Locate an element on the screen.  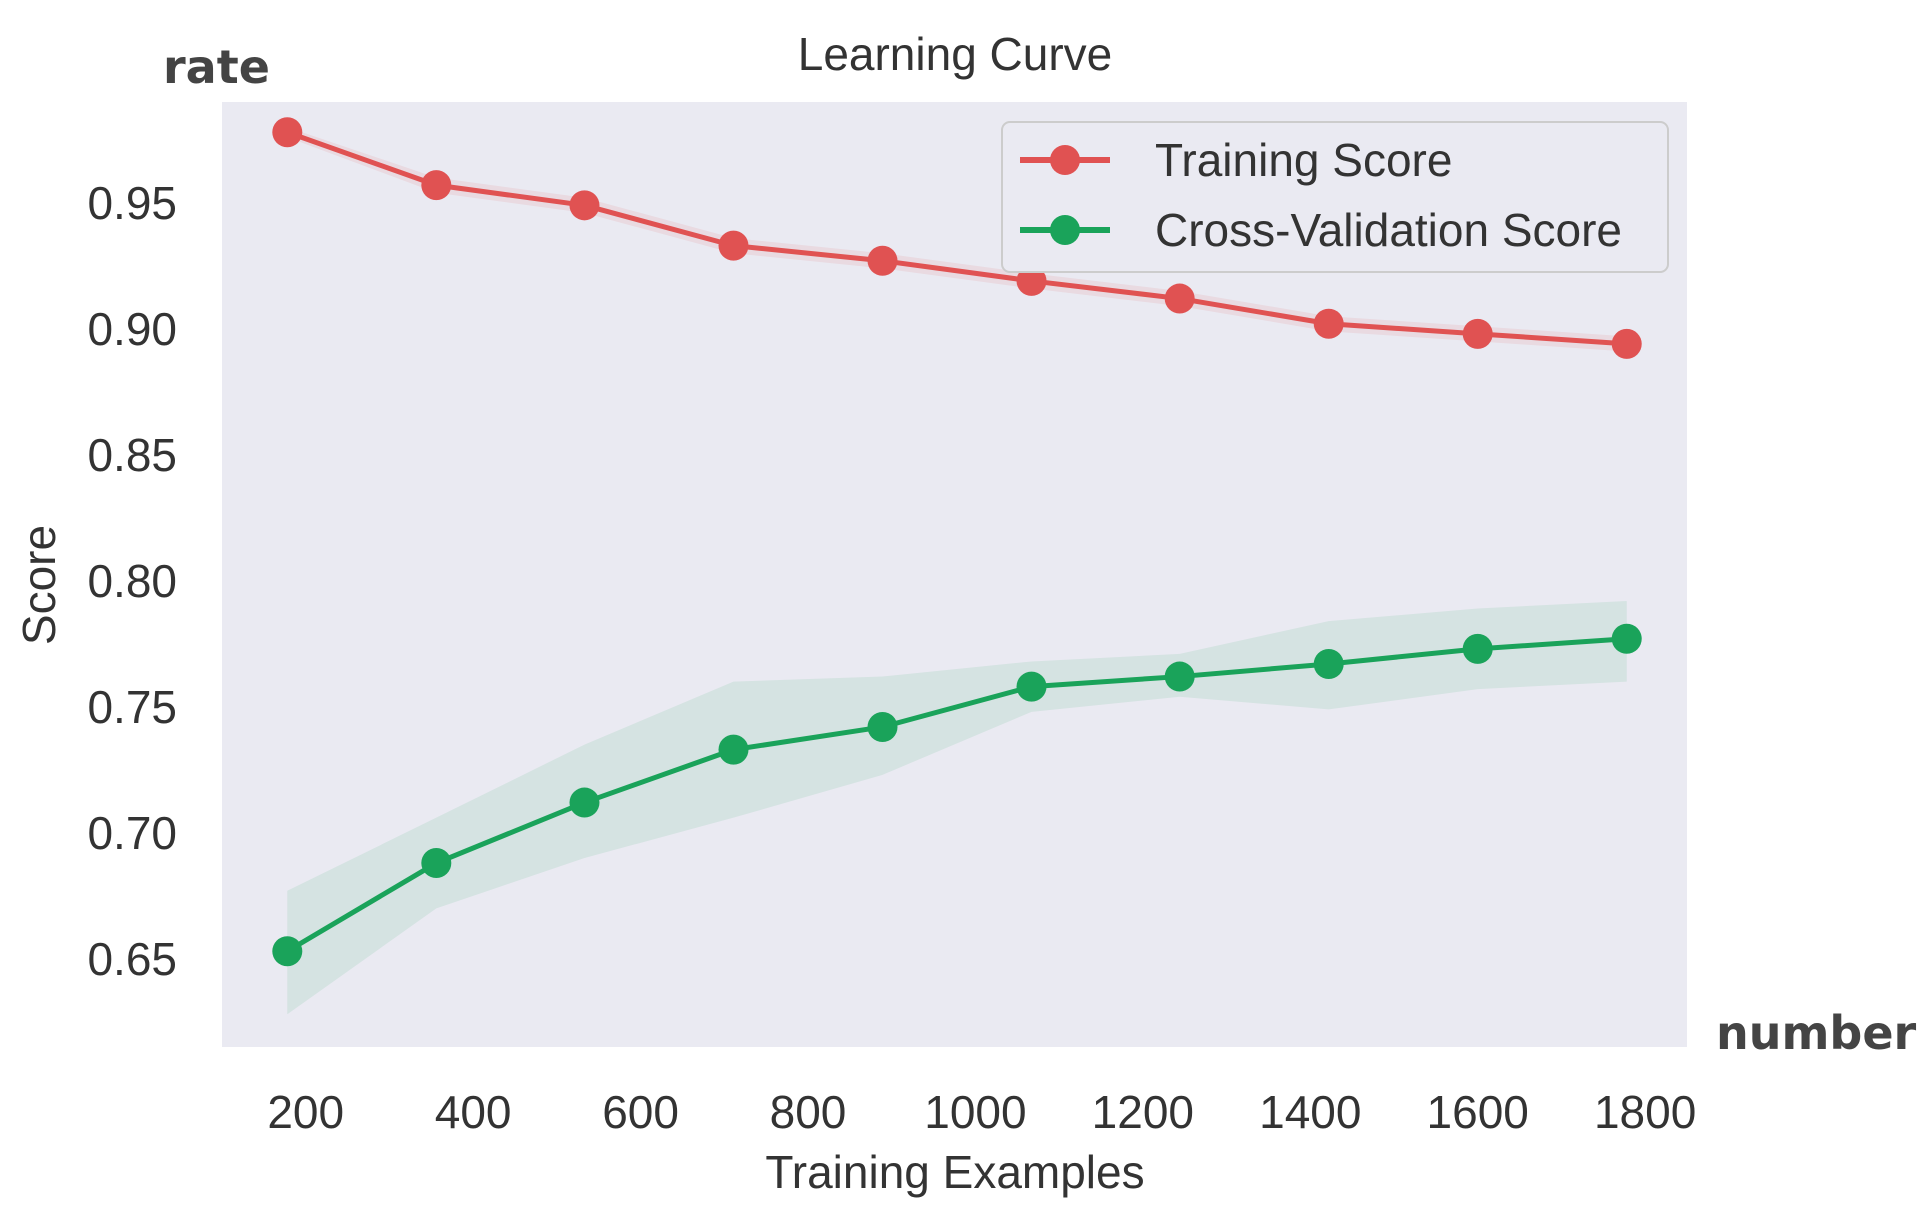
x-tick-label-8: 1800 is located at coordinates (1645, 1112).